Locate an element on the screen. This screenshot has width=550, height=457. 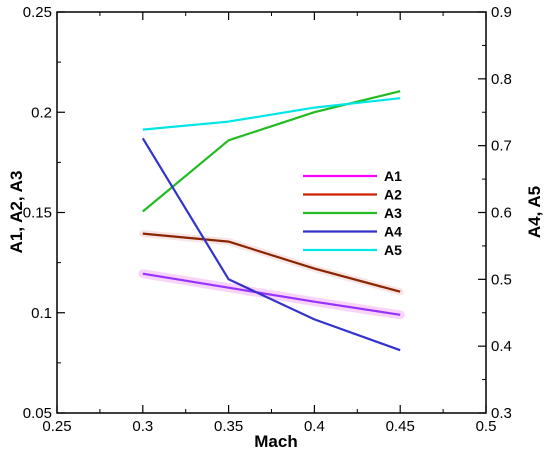
y-left-tick-label: 0.05 is located at coordinates (37, 413).